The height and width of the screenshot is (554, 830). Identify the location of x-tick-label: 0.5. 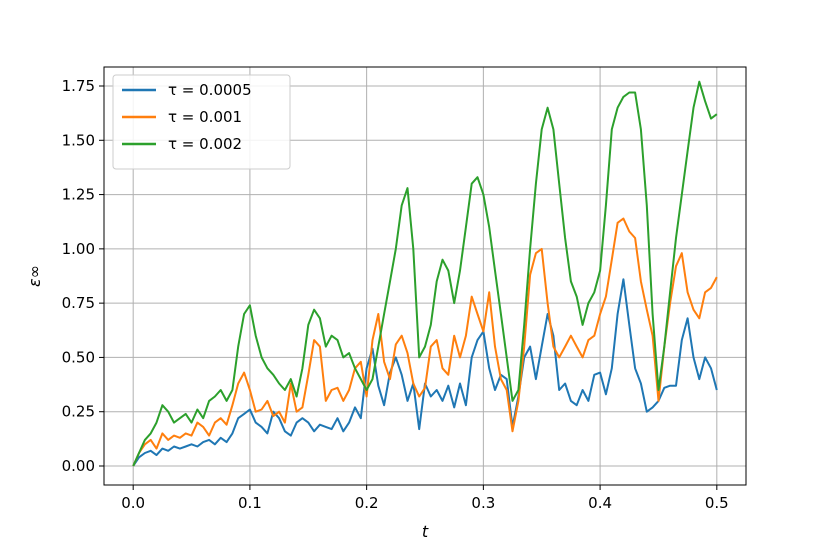
(717, 503).